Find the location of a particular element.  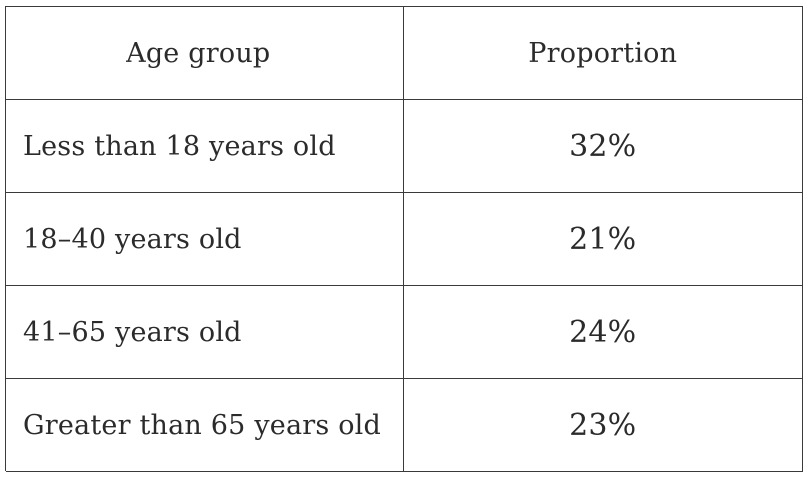

header-proportion: Proportion is located at coordinates (603, 53).